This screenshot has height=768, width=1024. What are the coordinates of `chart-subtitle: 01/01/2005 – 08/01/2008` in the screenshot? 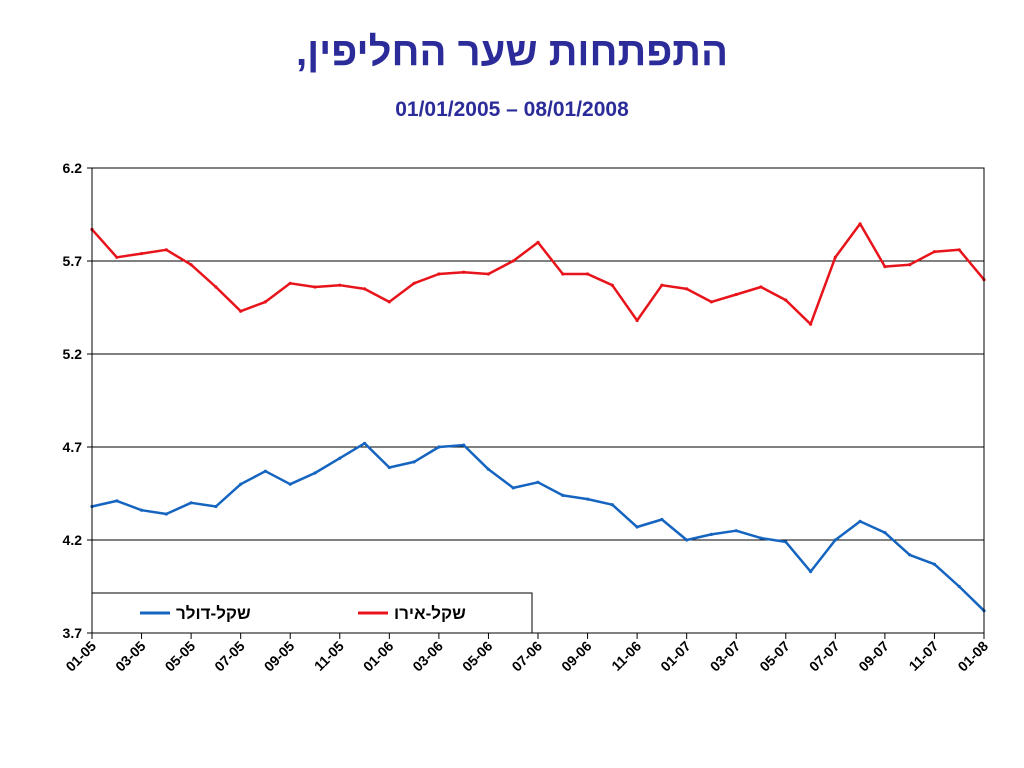 It's located at (512, 109).